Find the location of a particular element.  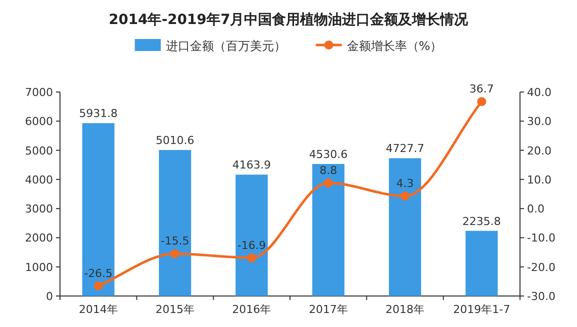

y2-tick-label: 30.0 is located at coordinates (539, 121).